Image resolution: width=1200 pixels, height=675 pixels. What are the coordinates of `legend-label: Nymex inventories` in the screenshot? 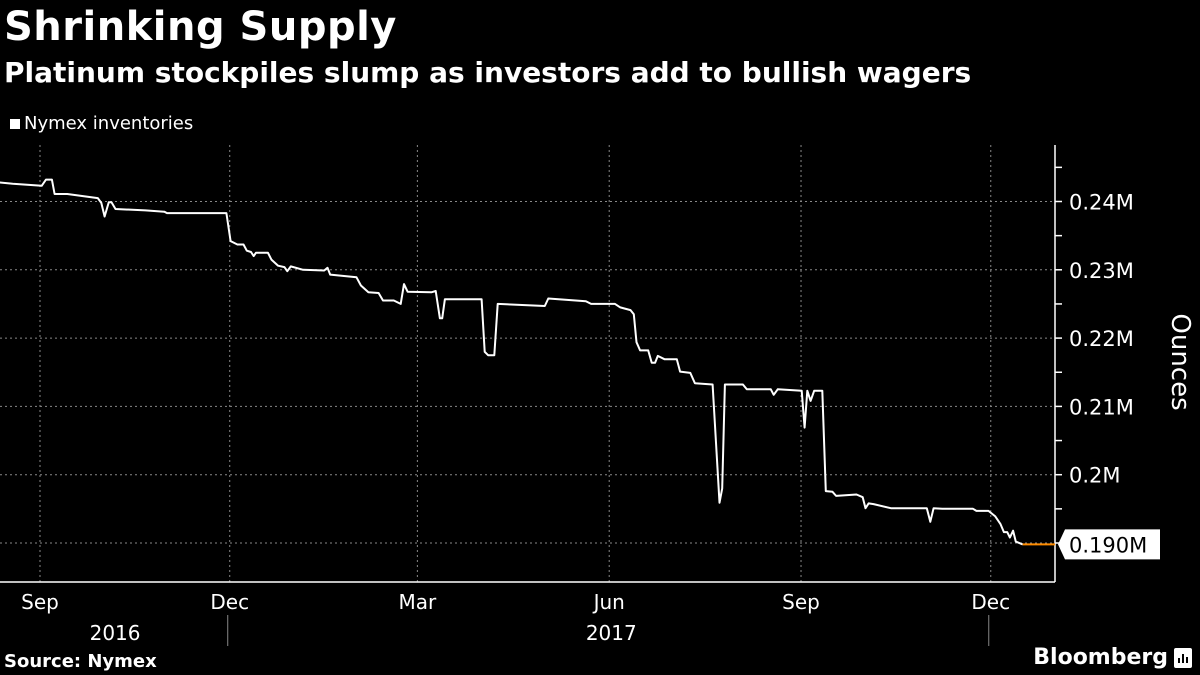 It's located at (109, 123).